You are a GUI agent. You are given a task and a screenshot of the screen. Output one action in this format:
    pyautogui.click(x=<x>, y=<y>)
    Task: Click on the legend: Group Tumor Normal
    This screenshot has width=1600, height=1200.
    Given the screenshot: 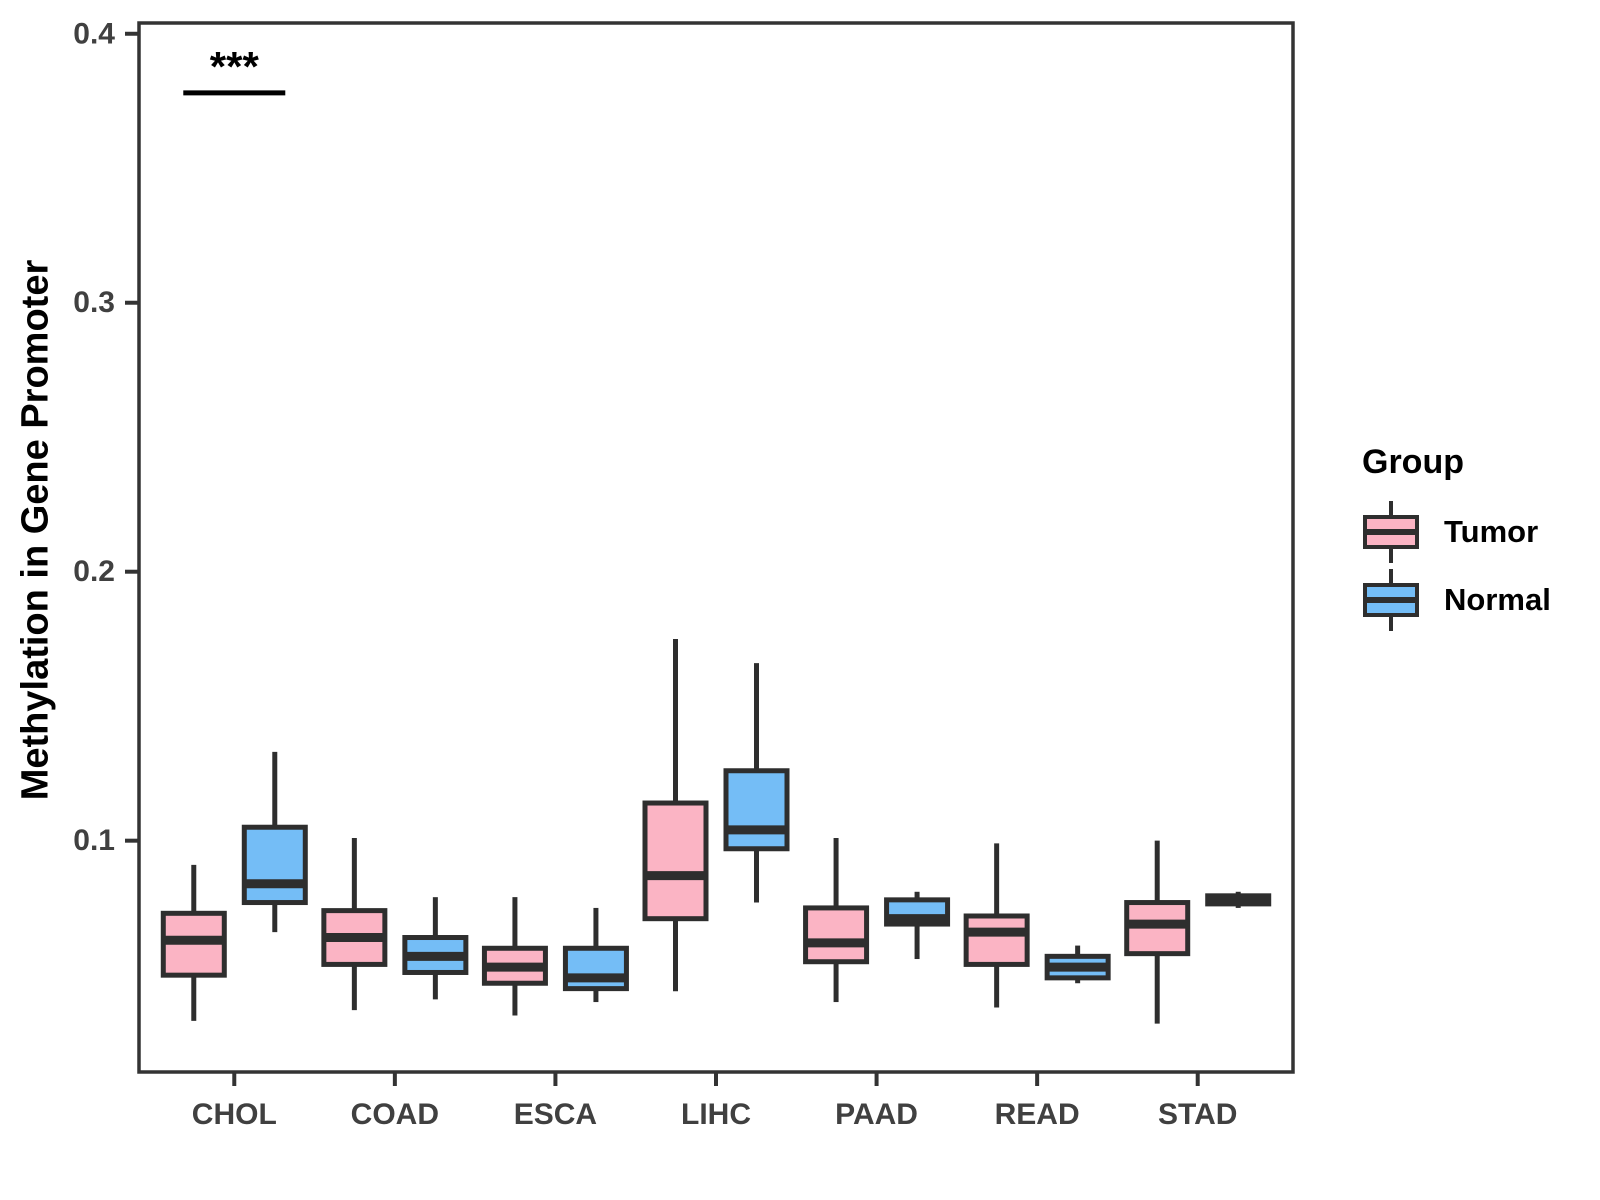 What is the action you would take?
    pyautogui.click(x=1455, y=538)
    